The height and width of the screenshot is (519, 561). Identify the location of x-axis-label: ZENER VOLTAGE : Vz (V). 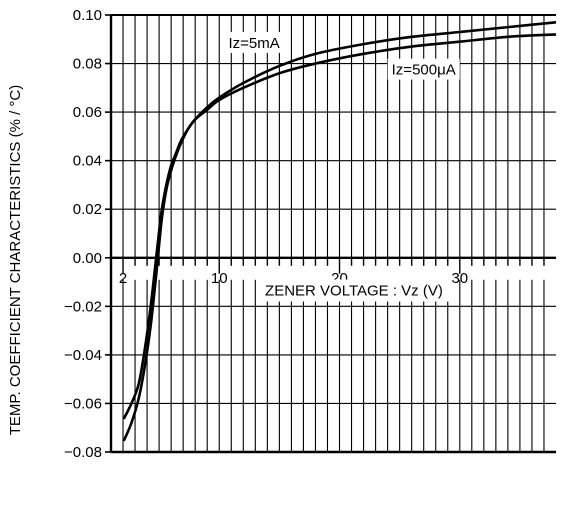
(354, 291).